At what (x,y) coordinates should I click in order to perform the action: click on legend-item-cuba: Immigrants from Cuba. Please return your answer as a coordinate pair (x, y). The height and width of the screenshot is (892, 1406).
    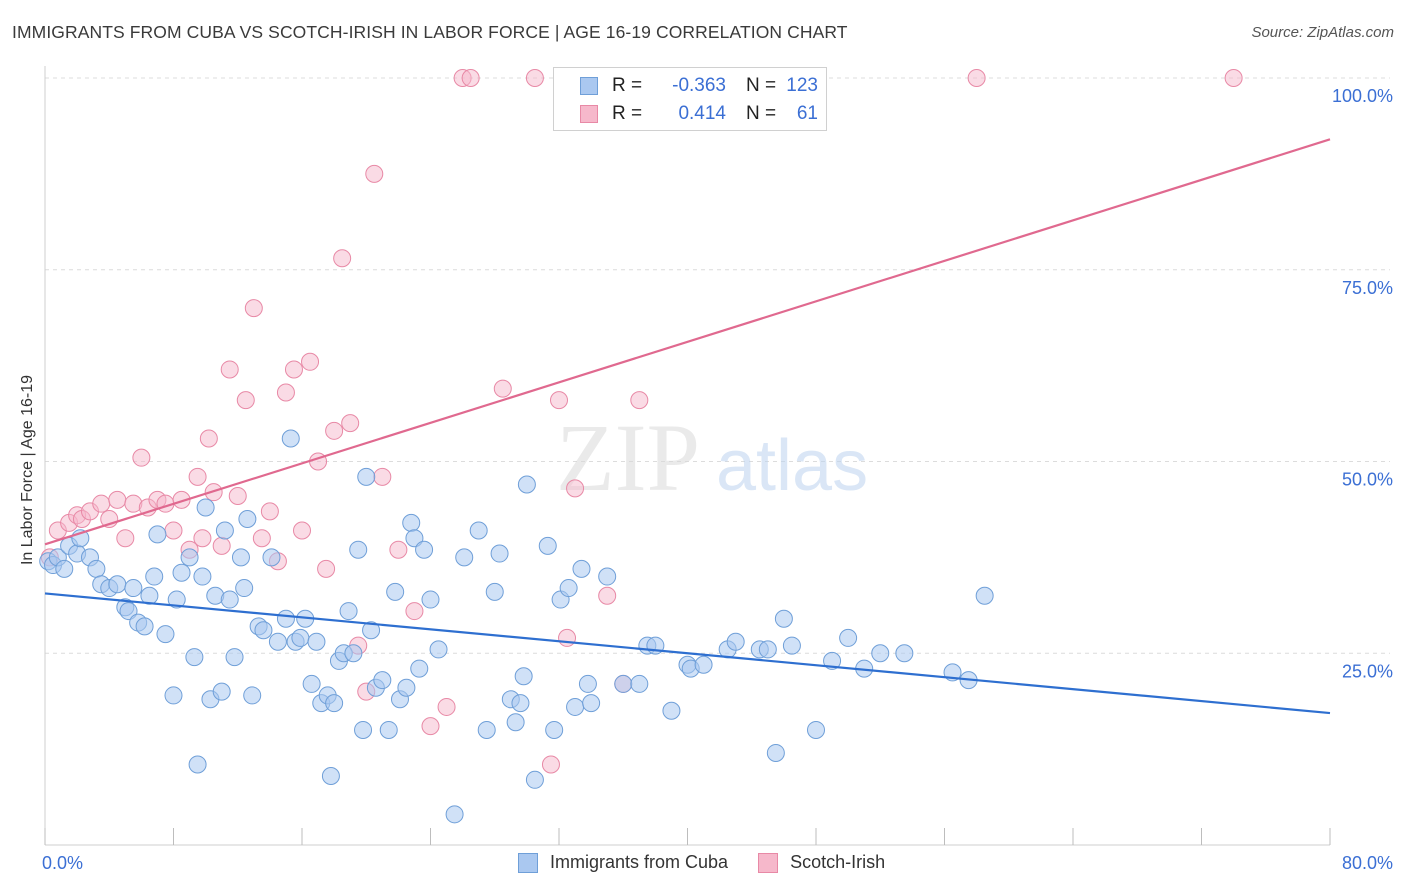
    Looking at the image, I should click on (623, 862).